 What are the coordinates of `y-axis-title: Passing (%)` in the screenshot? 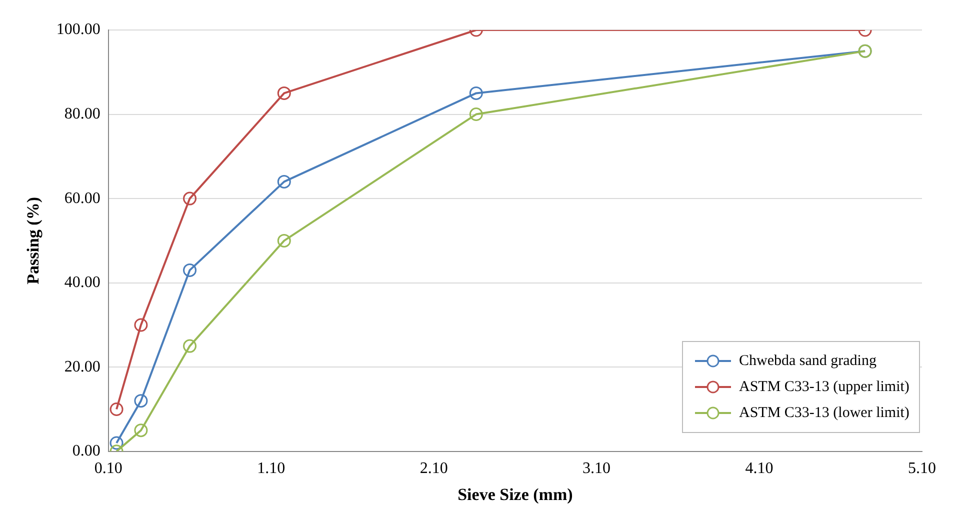 It's located at (33, 240).